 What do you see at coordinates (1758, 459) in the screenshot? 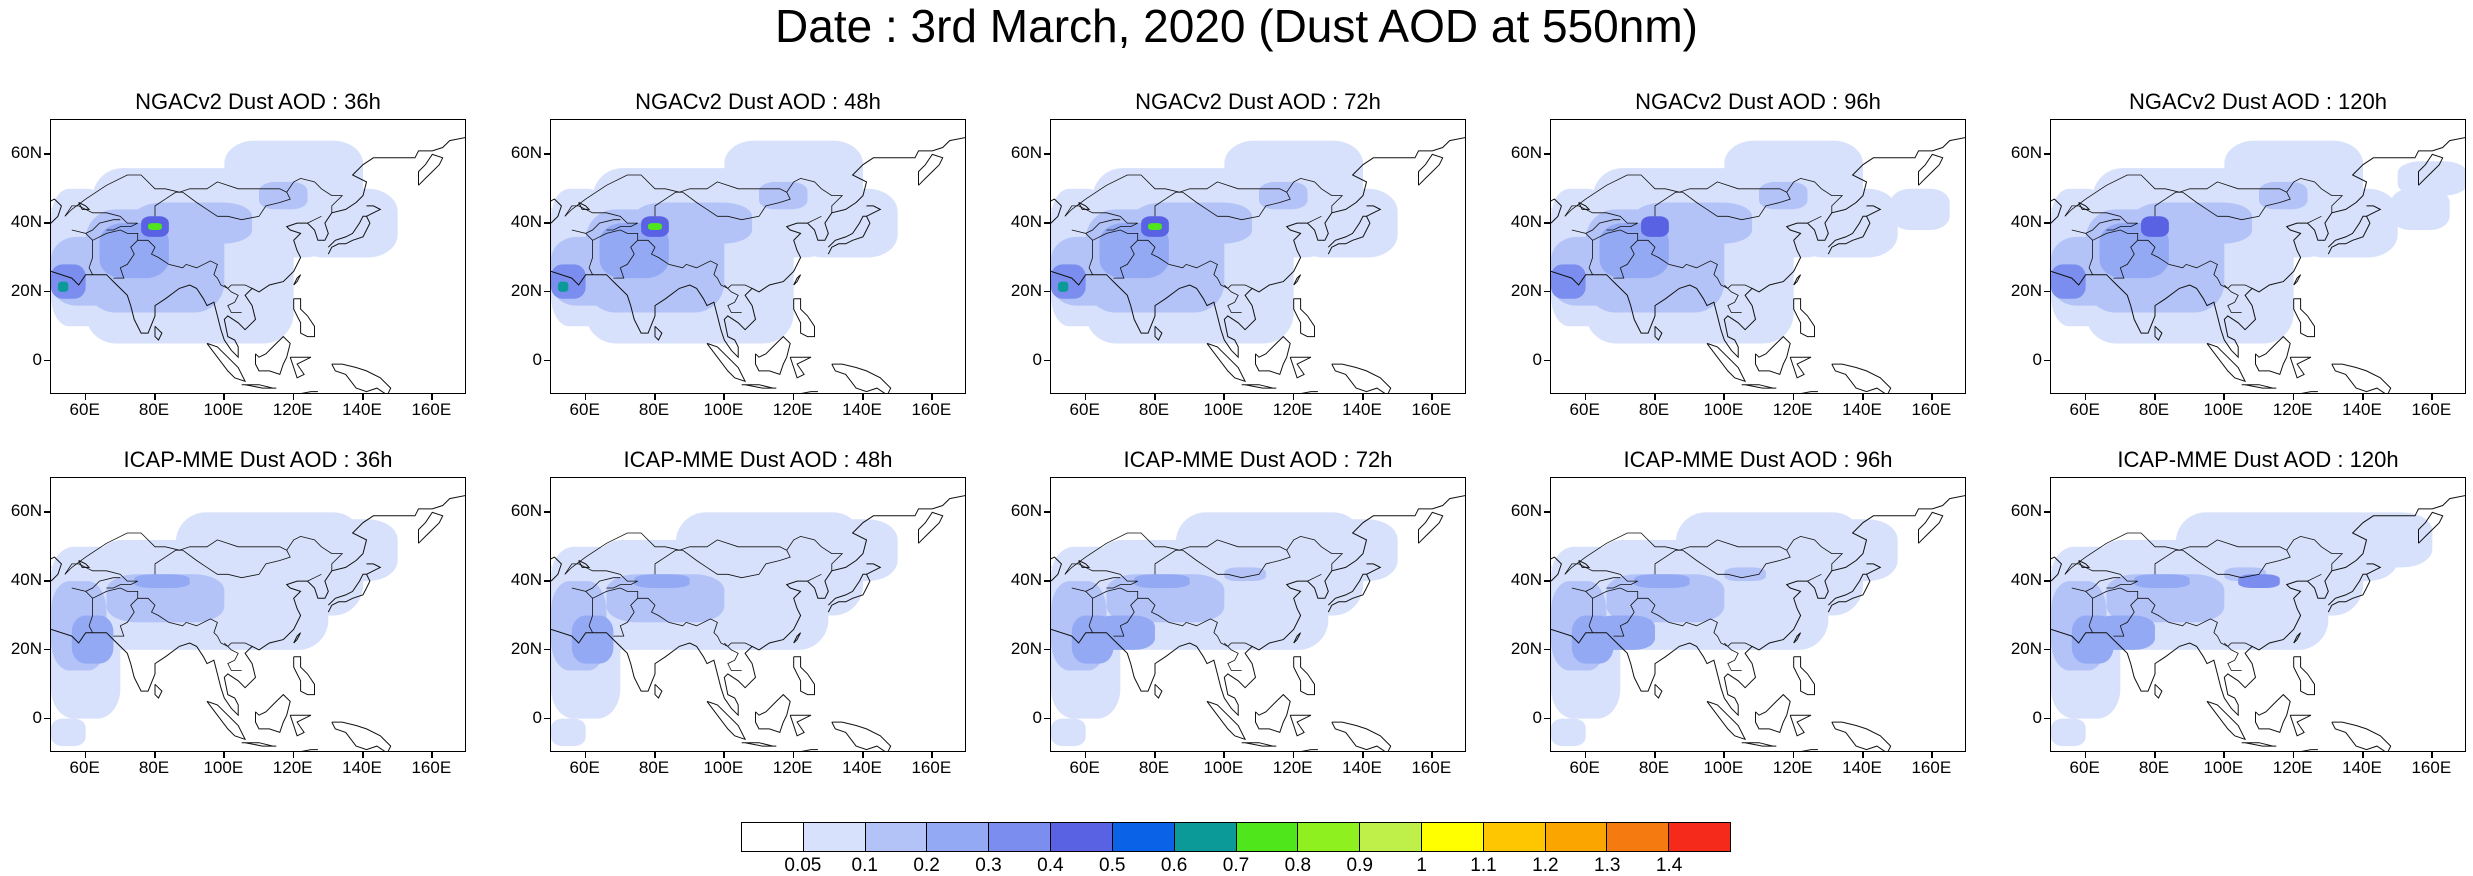
I see `panel-title: ICAP-MME Dust AOD : 96h` at bounding box center [1758, 459].